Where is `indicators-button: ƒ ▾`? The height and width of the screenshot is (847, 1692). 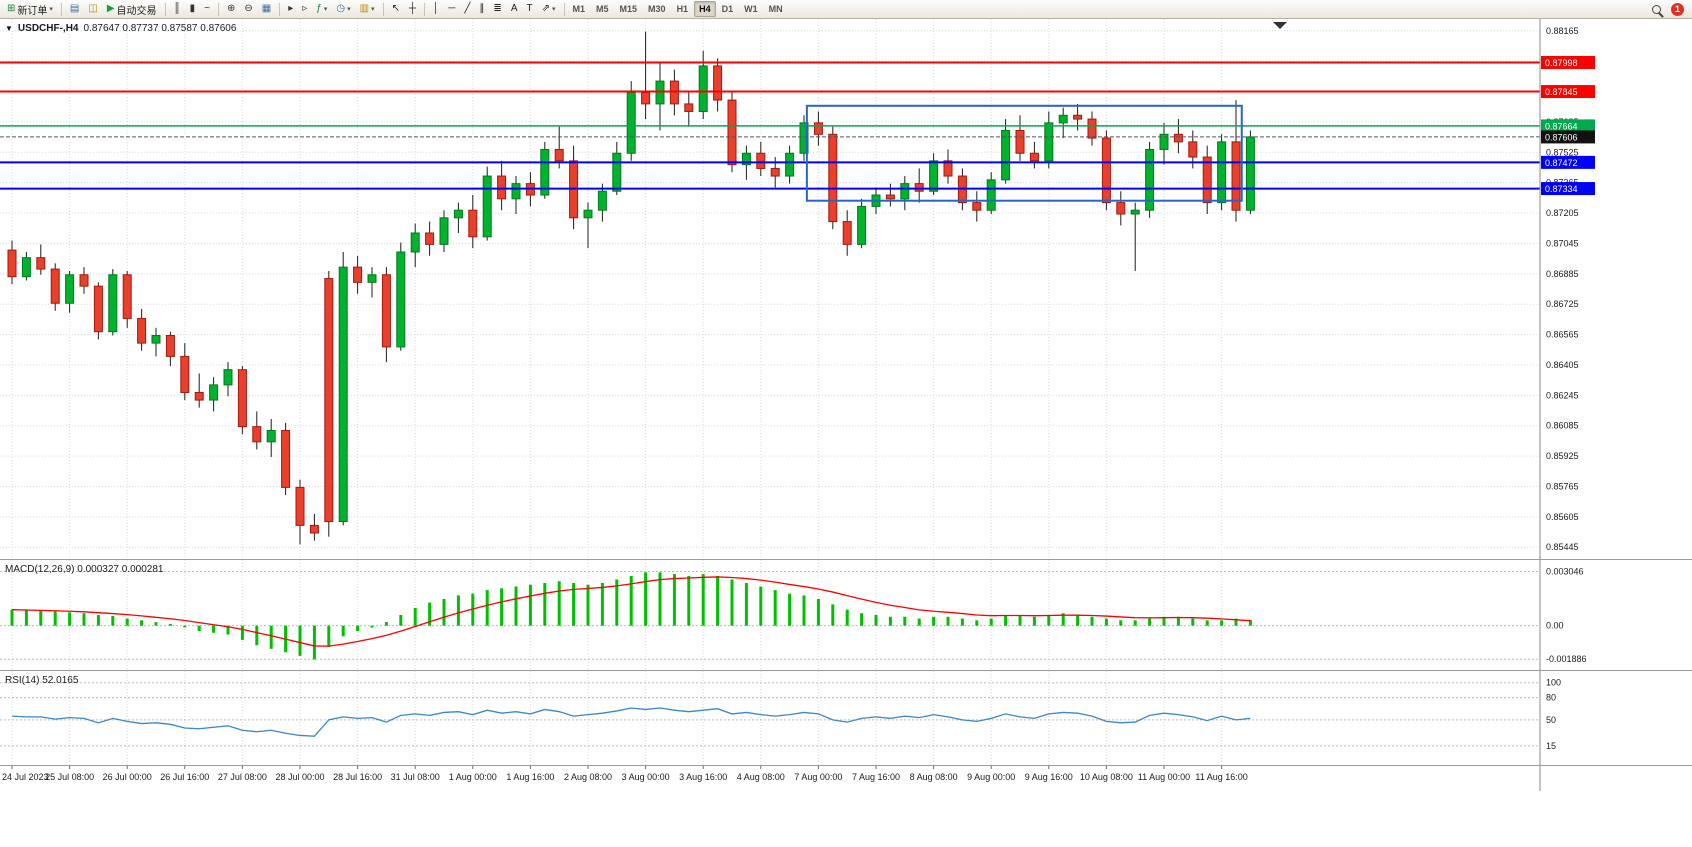 indicators-button: ƒ ▾ is located at coordinates (321, 9).